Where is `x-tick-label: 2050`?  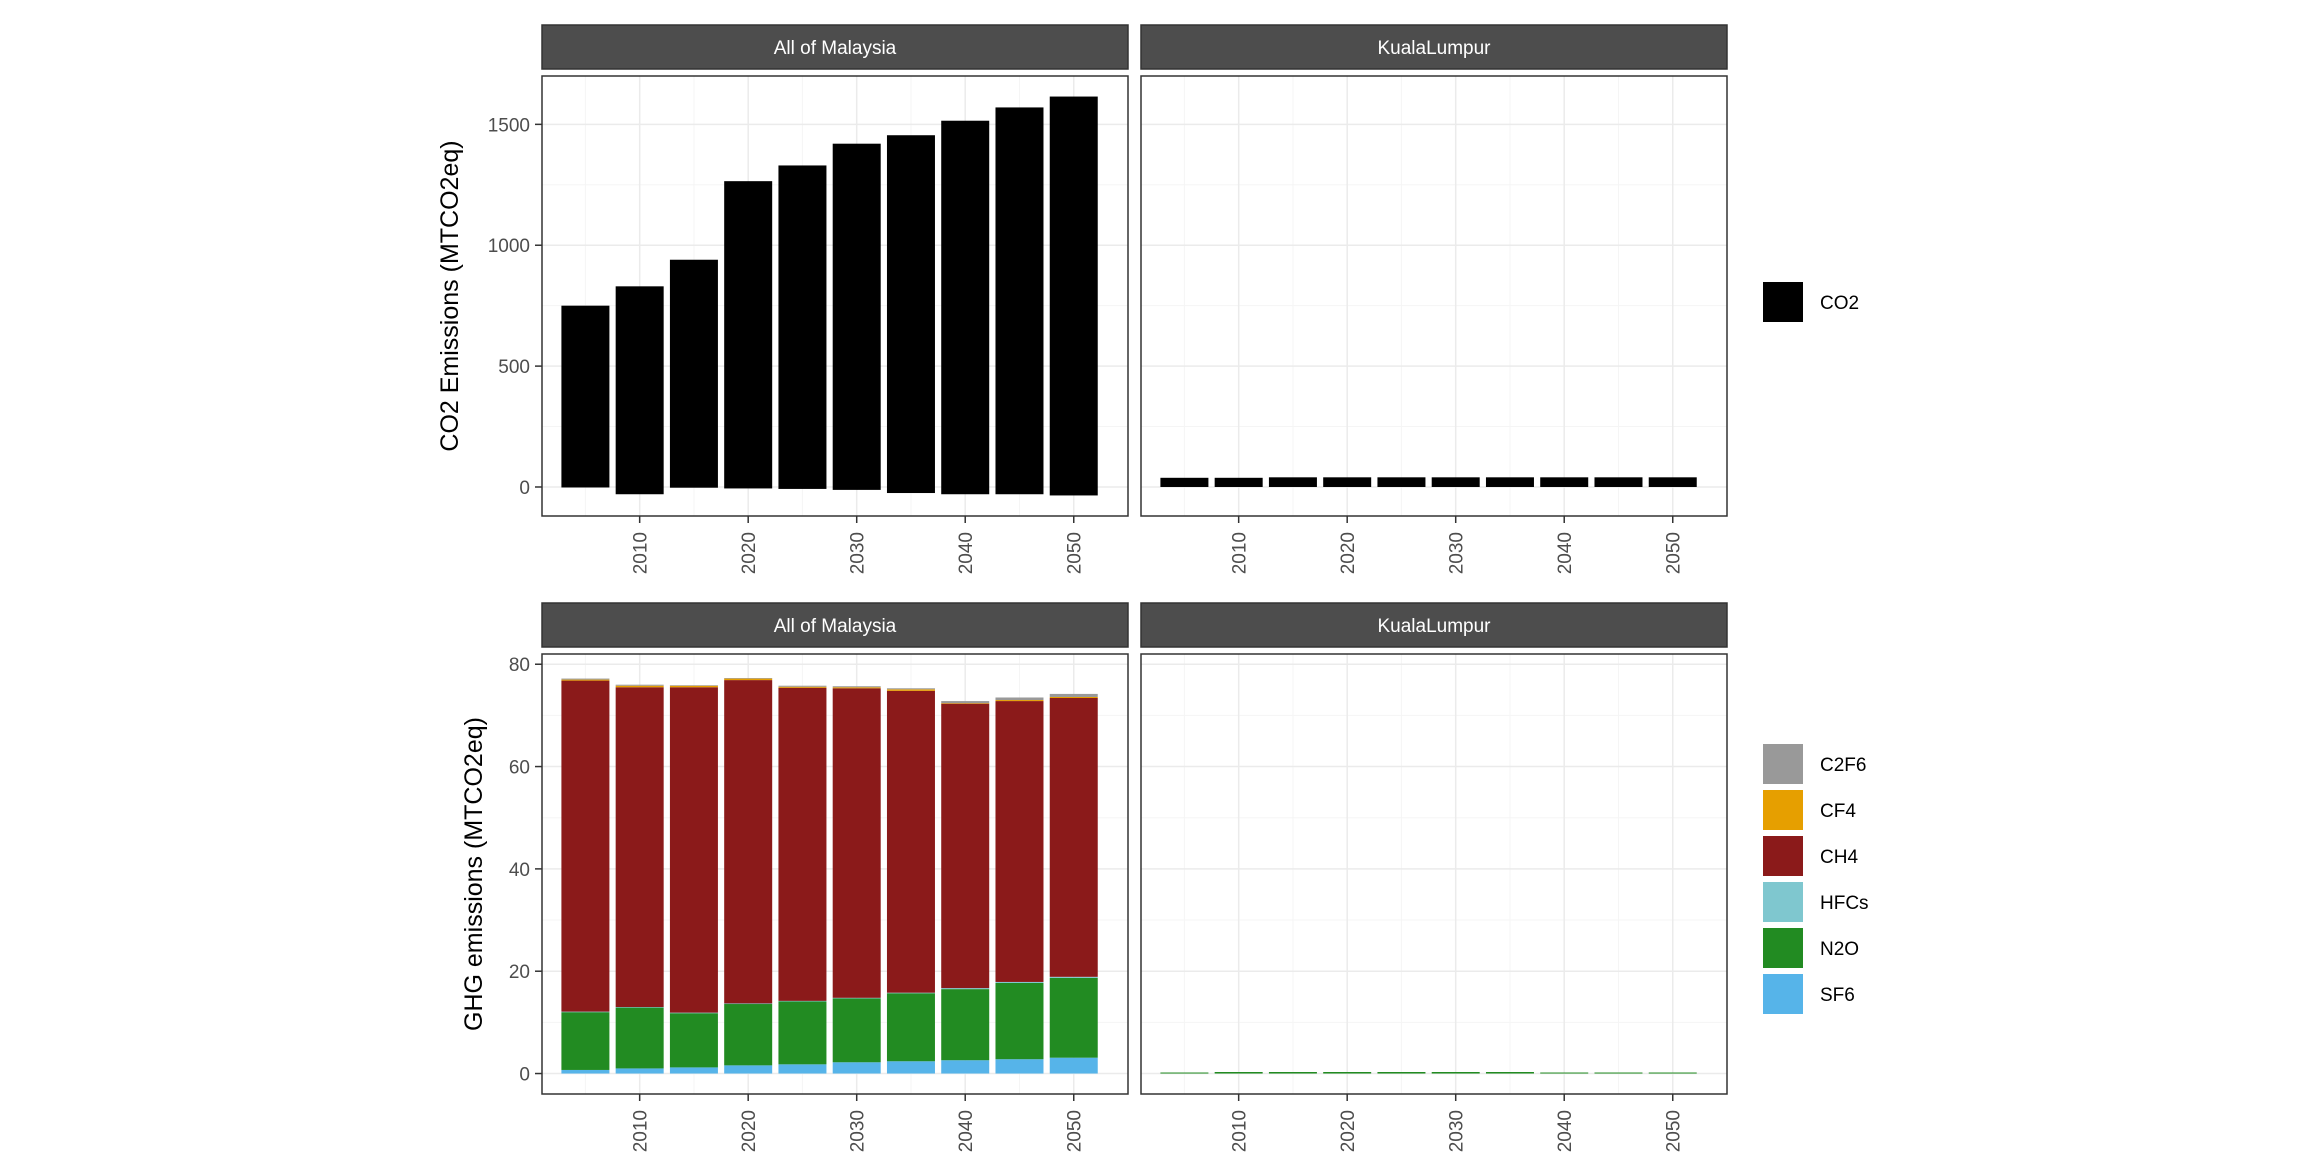 x-tick-label: 2050 is located at coordinates (1674, 1131).